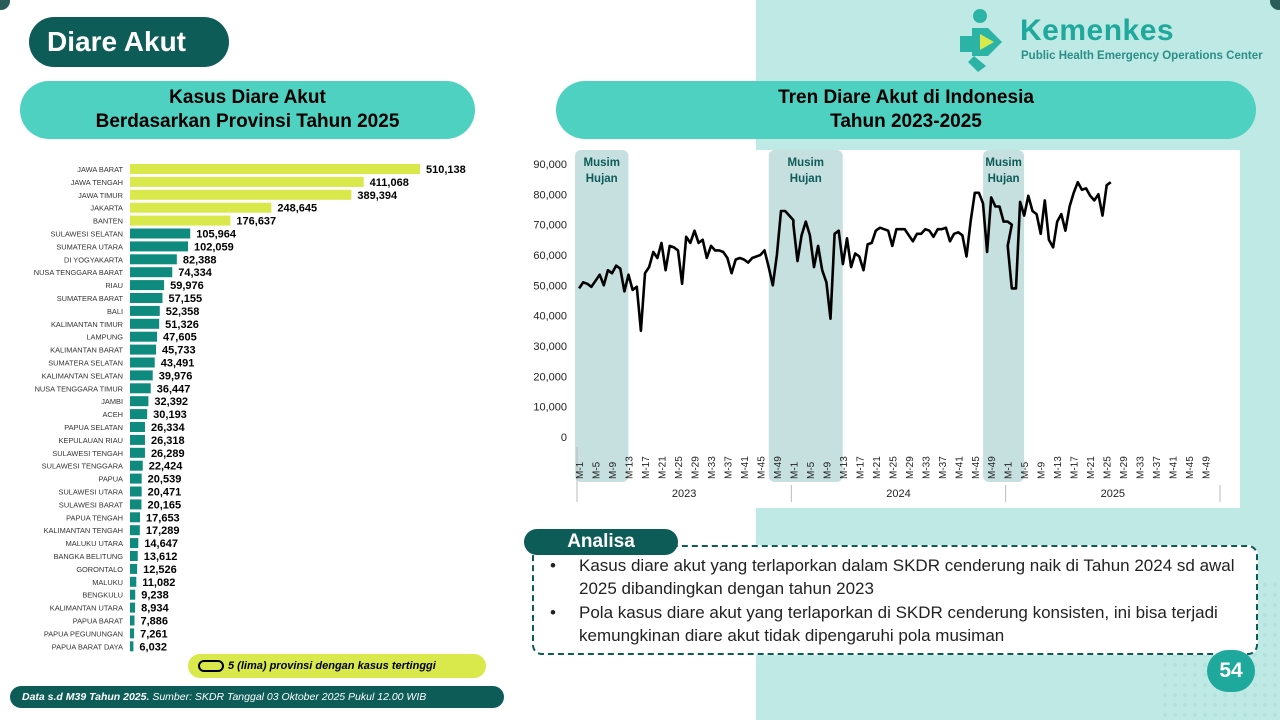 The width and height of the screenshot is (1280, 720). I want to click on bar-category-label: MALUKU, so click(107, 582).